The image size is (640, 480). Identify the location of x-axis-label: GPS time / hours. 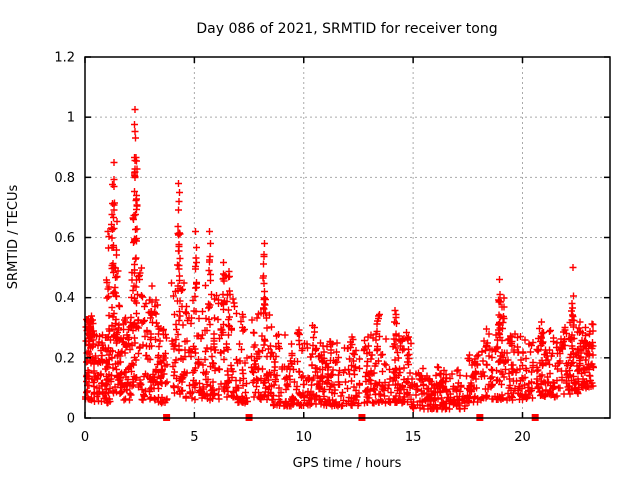
(347, 463).